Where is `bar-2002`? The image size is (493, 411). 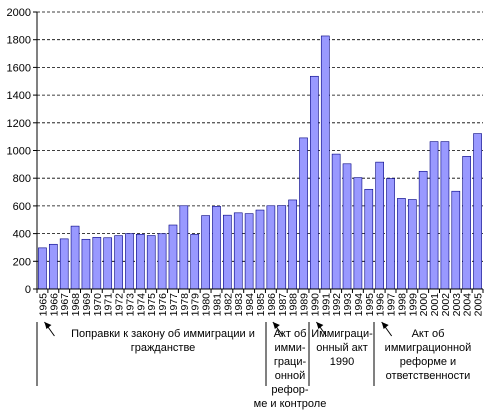
bar-2002 is located at coordinates (445, 215).